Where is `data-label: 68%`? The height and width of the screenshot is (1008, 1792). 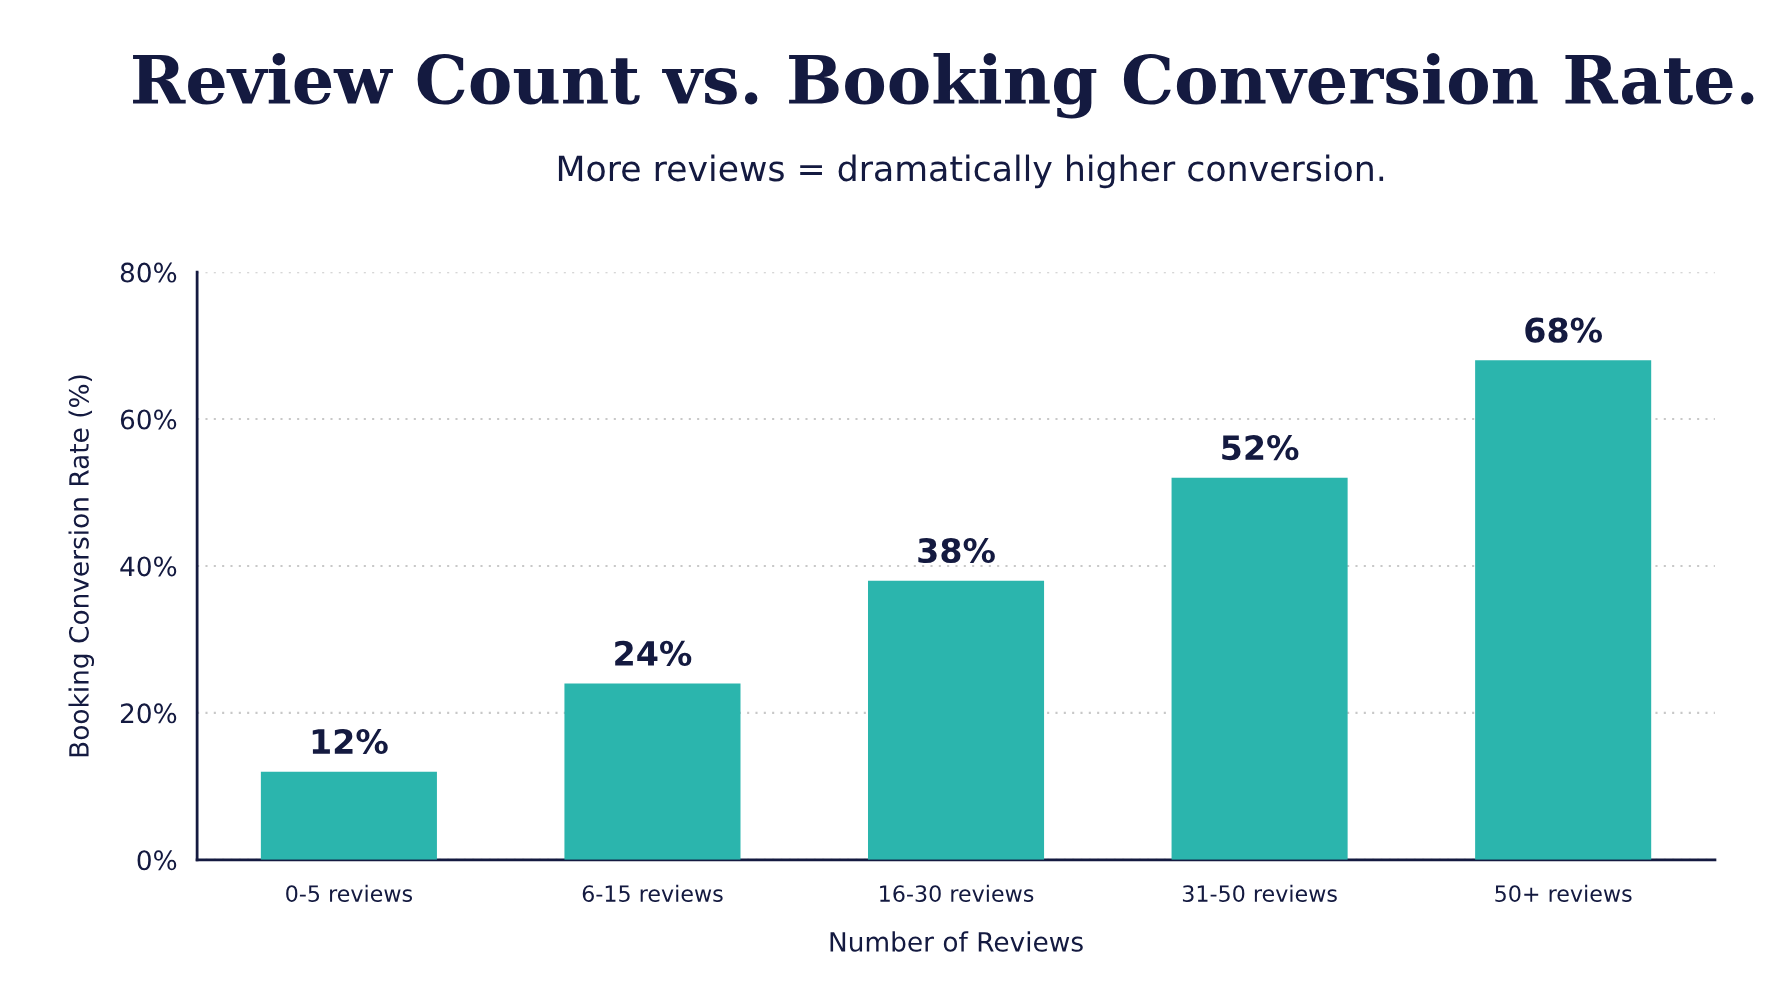 data-label: 68% is located at coordinates (1563, 330).